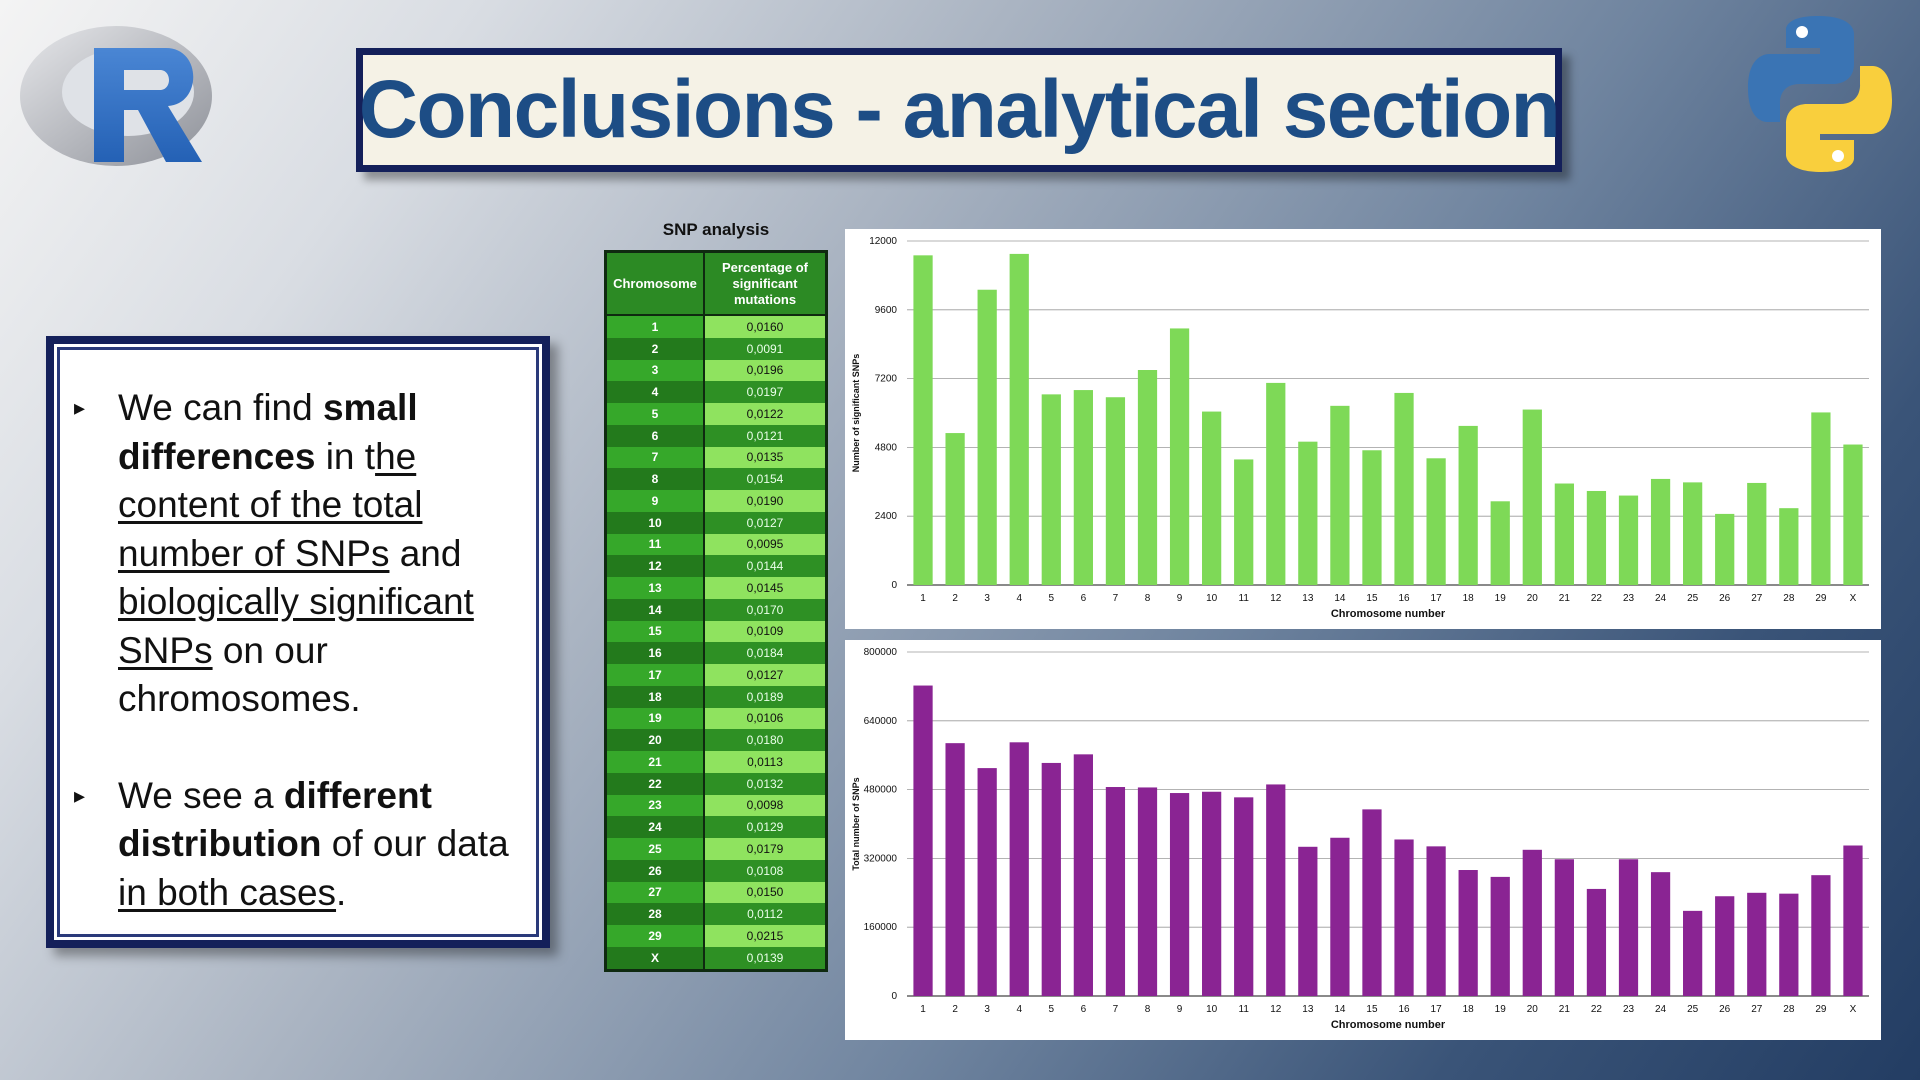 This screenshot has width=1920, height=1080. What do you see at coordinates (220, 407) in the screenshot?
I see `bullet-text: We can find` at bounding box center [220, 407].